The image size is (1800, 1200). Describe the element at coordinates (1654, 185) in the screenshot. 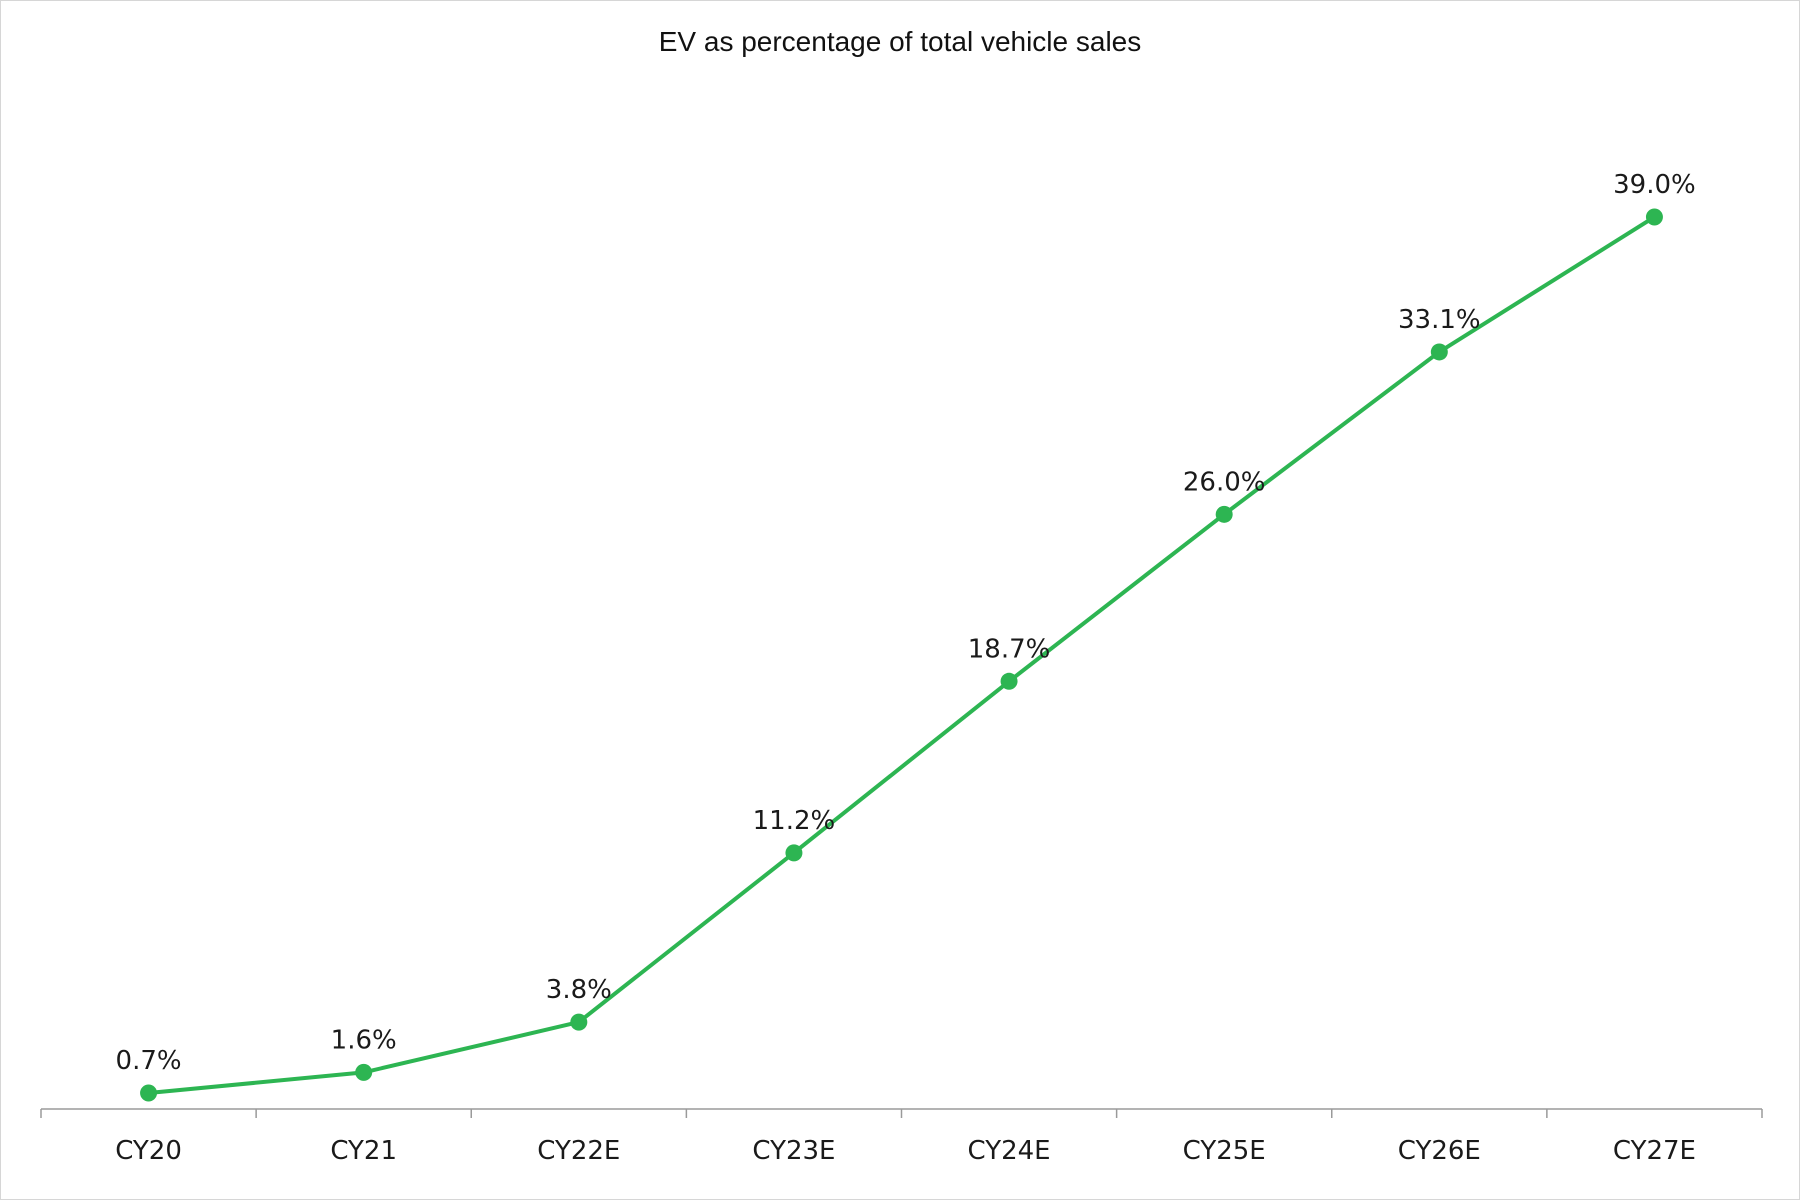

I see `data-label: 39.0%` at that location.